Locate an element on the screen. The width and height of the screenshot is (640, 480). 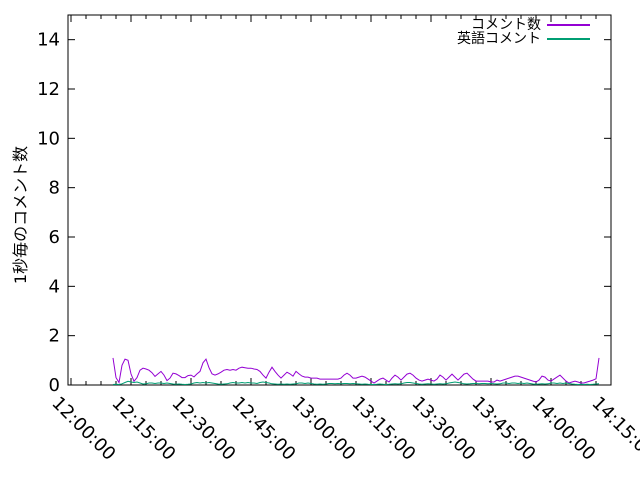
y-tick-label: 8 is located at coordinates (54, 188).